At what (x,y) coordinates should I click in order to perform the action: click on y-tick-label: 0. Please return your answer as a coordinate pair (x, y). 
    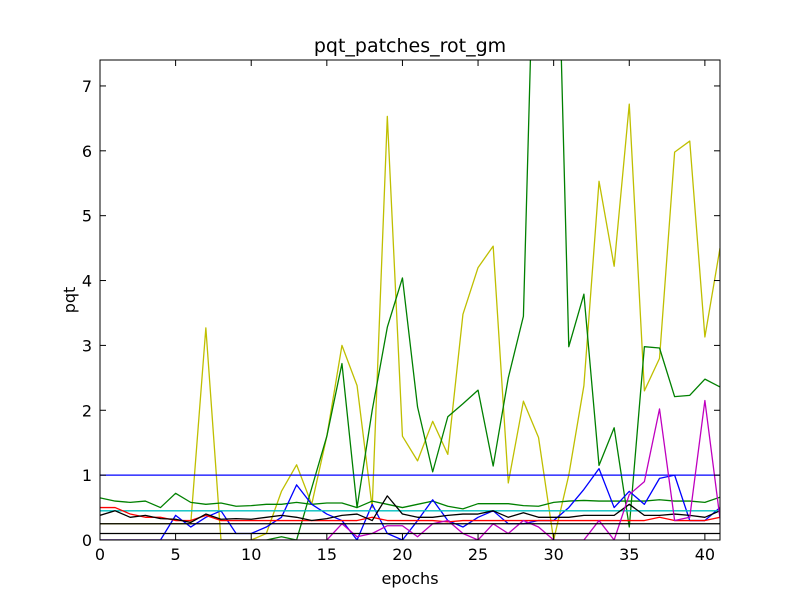
    Looking at the image, I should click on (87, 540).